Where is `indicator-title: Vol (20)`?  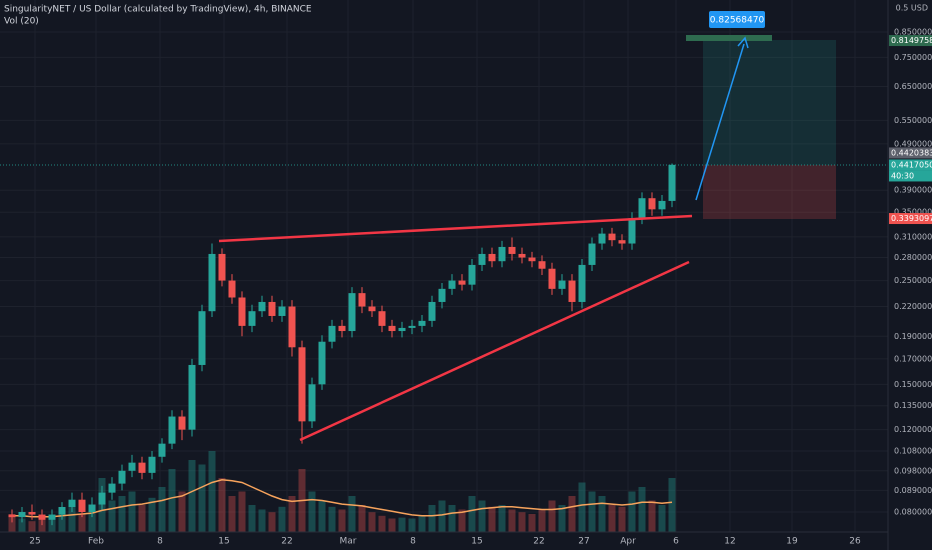 indicator-title: Vol (20) is located at coordinates (21, 22).